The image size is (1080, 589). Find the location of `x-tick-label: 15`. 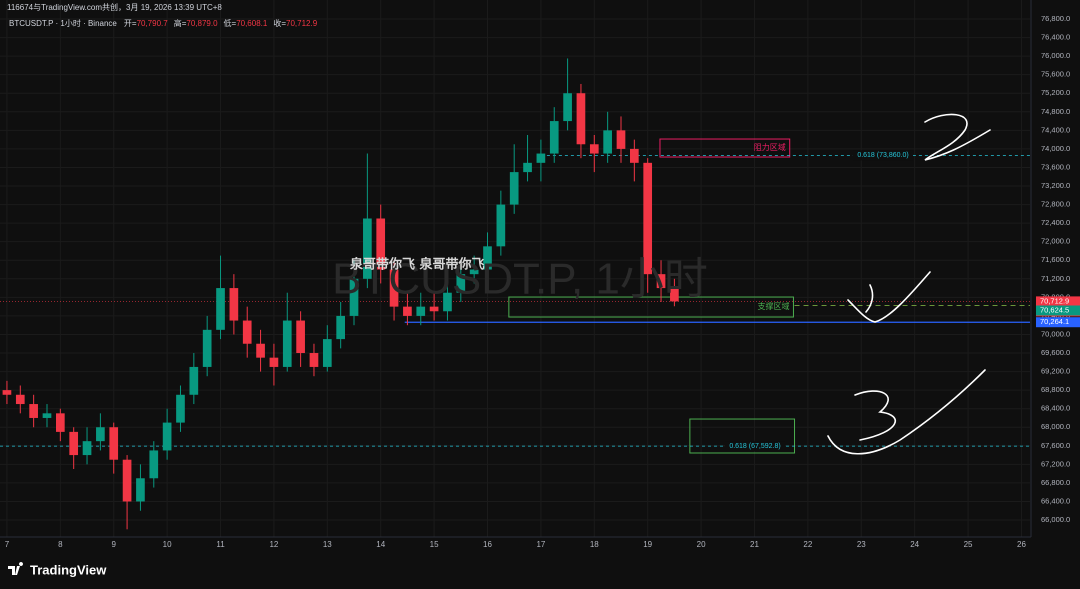

x-tick-label: 15 is located at coordinates (434, 544).